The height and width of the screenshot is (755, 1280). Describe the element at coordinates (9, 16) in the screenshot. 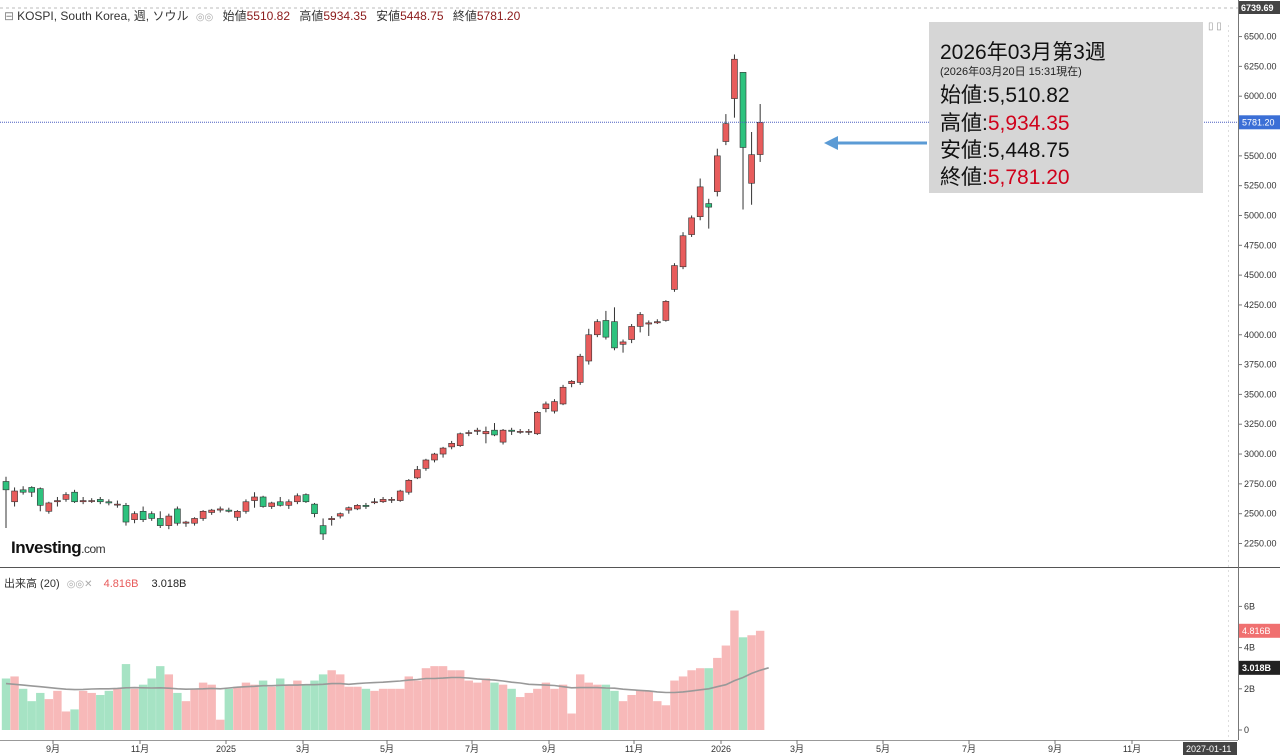

I see `collapse-icon: ⊟` at that location.